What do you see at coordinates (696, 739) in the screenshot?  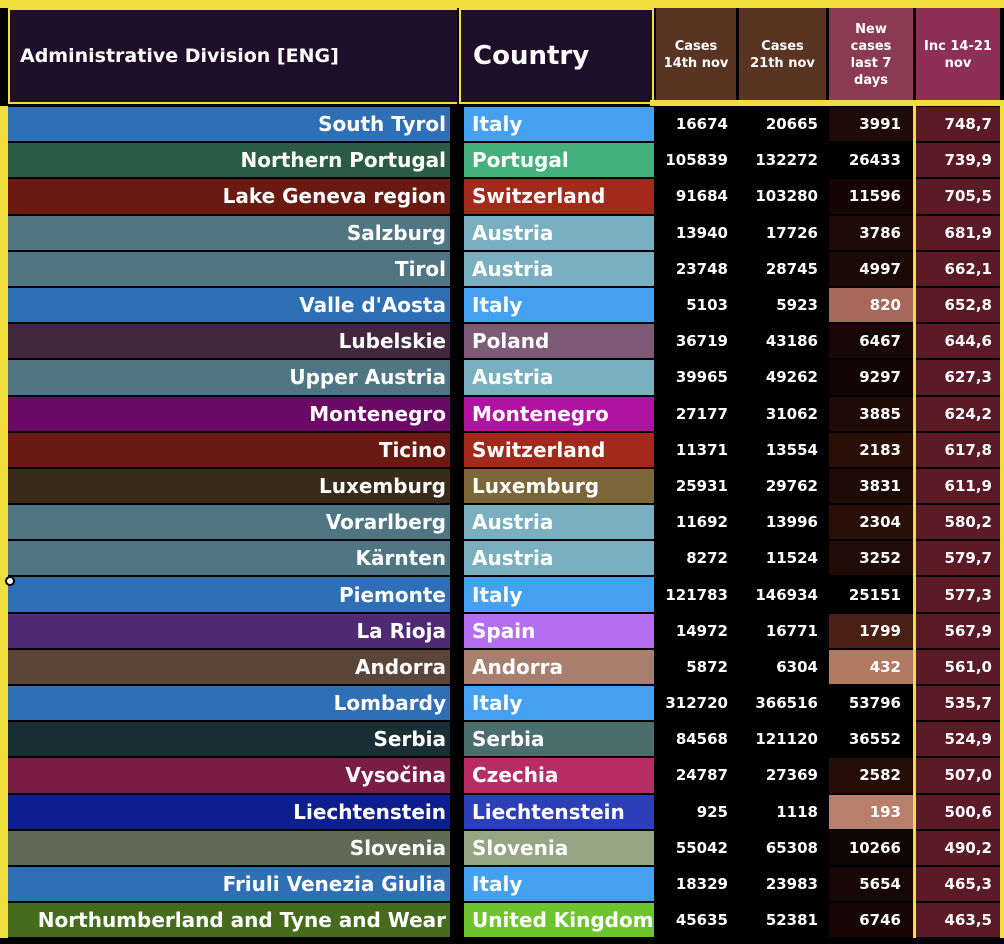 I see `cases-14-cell: 84568` at bounding box center [696, 739].